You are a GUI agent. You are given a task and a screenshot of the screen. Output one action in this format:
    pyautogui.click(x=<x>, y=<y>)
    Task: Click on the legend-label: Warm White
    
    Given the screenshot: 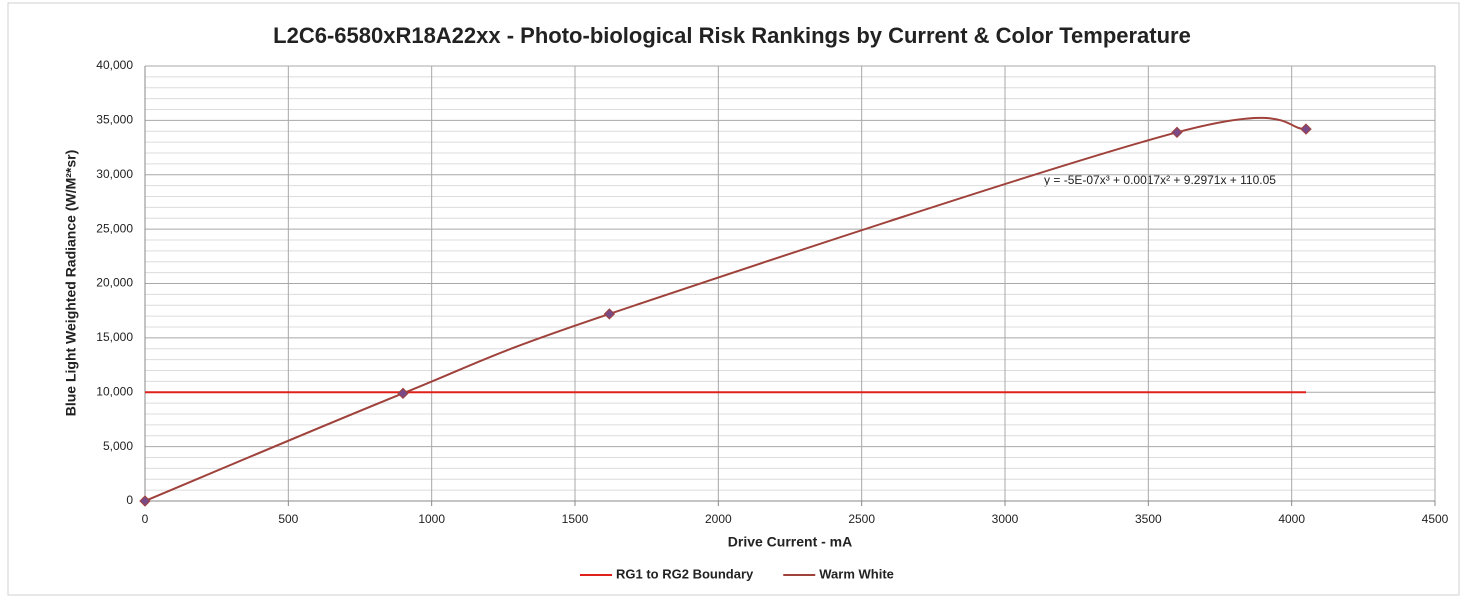 What is the action you would take?
    pyautogui.click(x=856, y=573)
    